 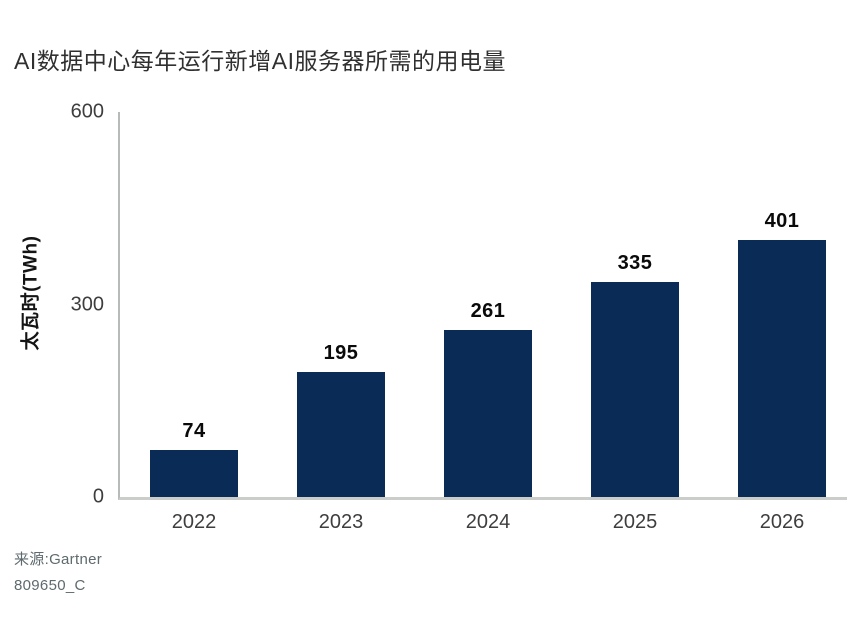 What do you see at coordinates (87, 304) in the screenshot?
I see `y-tick-label: 300` at bounding box center [87, 304].